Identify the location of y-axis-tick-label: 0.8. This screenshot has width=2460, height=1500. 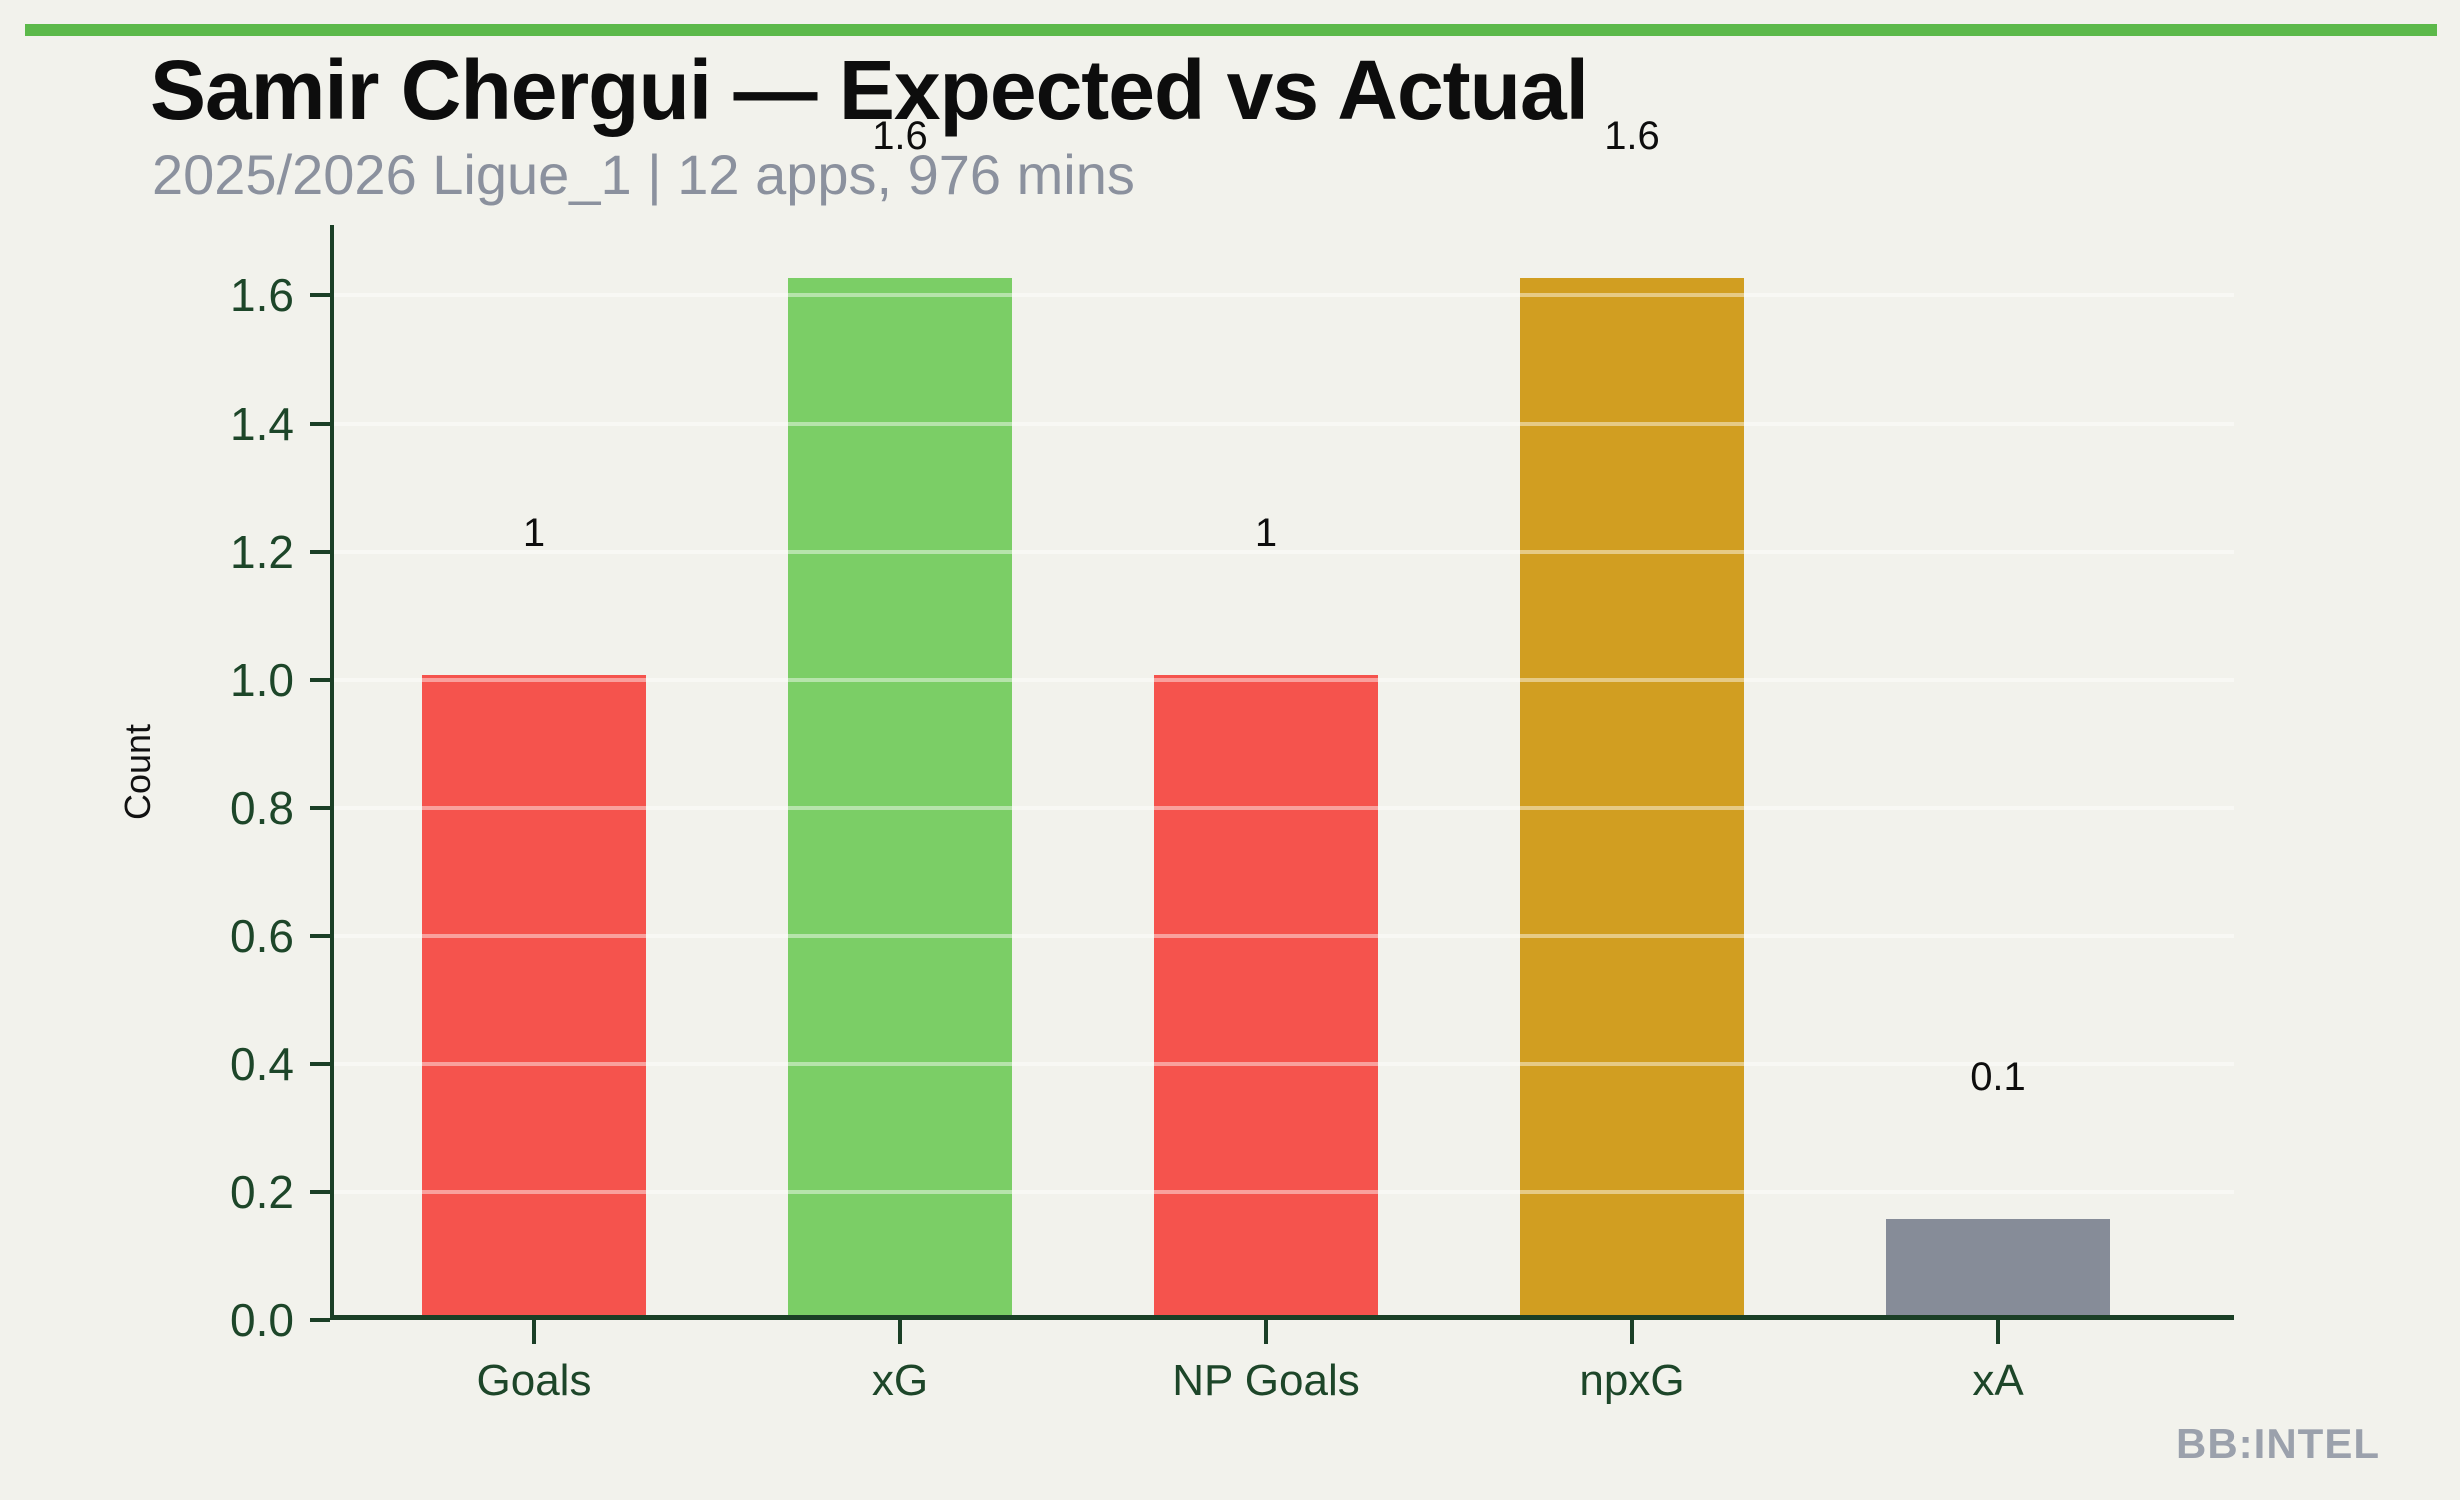
(262, 808).